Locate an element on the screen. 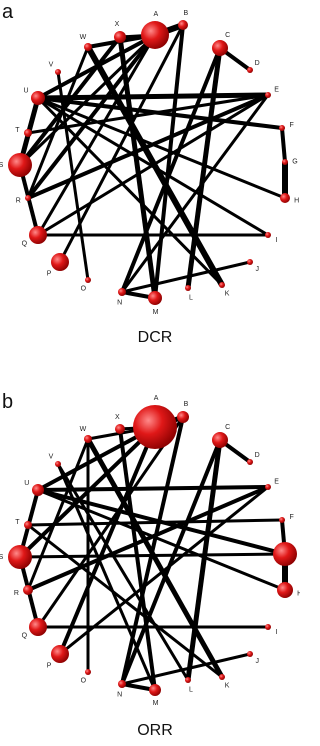 This screenshot has width=320, height=746. node-label: G is located at coordinates (294, 162).